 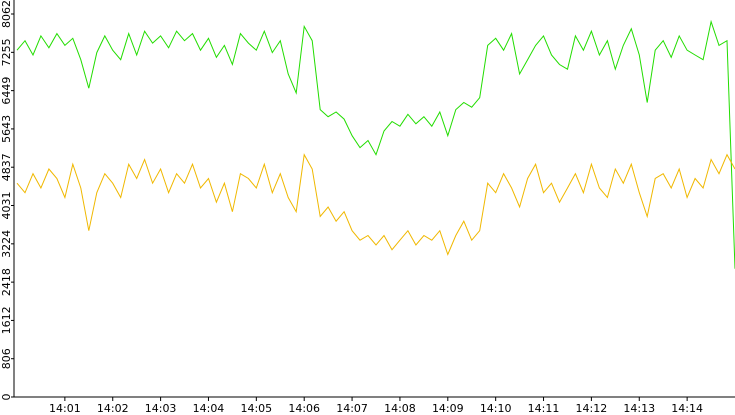 What do you see at coordinates (6, 244) in the screenshot?
I see `y-tick-label: 3224` at bounding box center [6, 244].